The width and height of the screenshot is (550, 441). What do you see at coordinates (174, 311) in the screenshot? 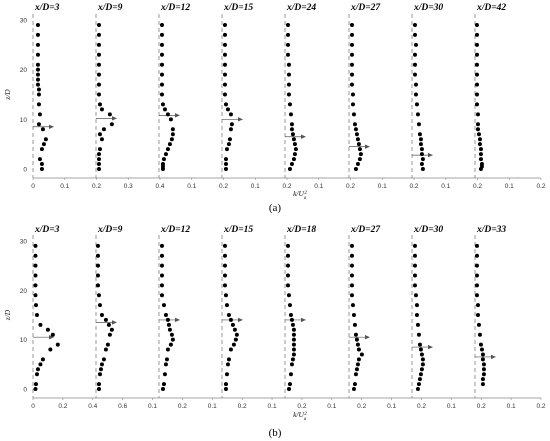
I see `profile-panel: x/D=12` at bounding box center [174, 311].